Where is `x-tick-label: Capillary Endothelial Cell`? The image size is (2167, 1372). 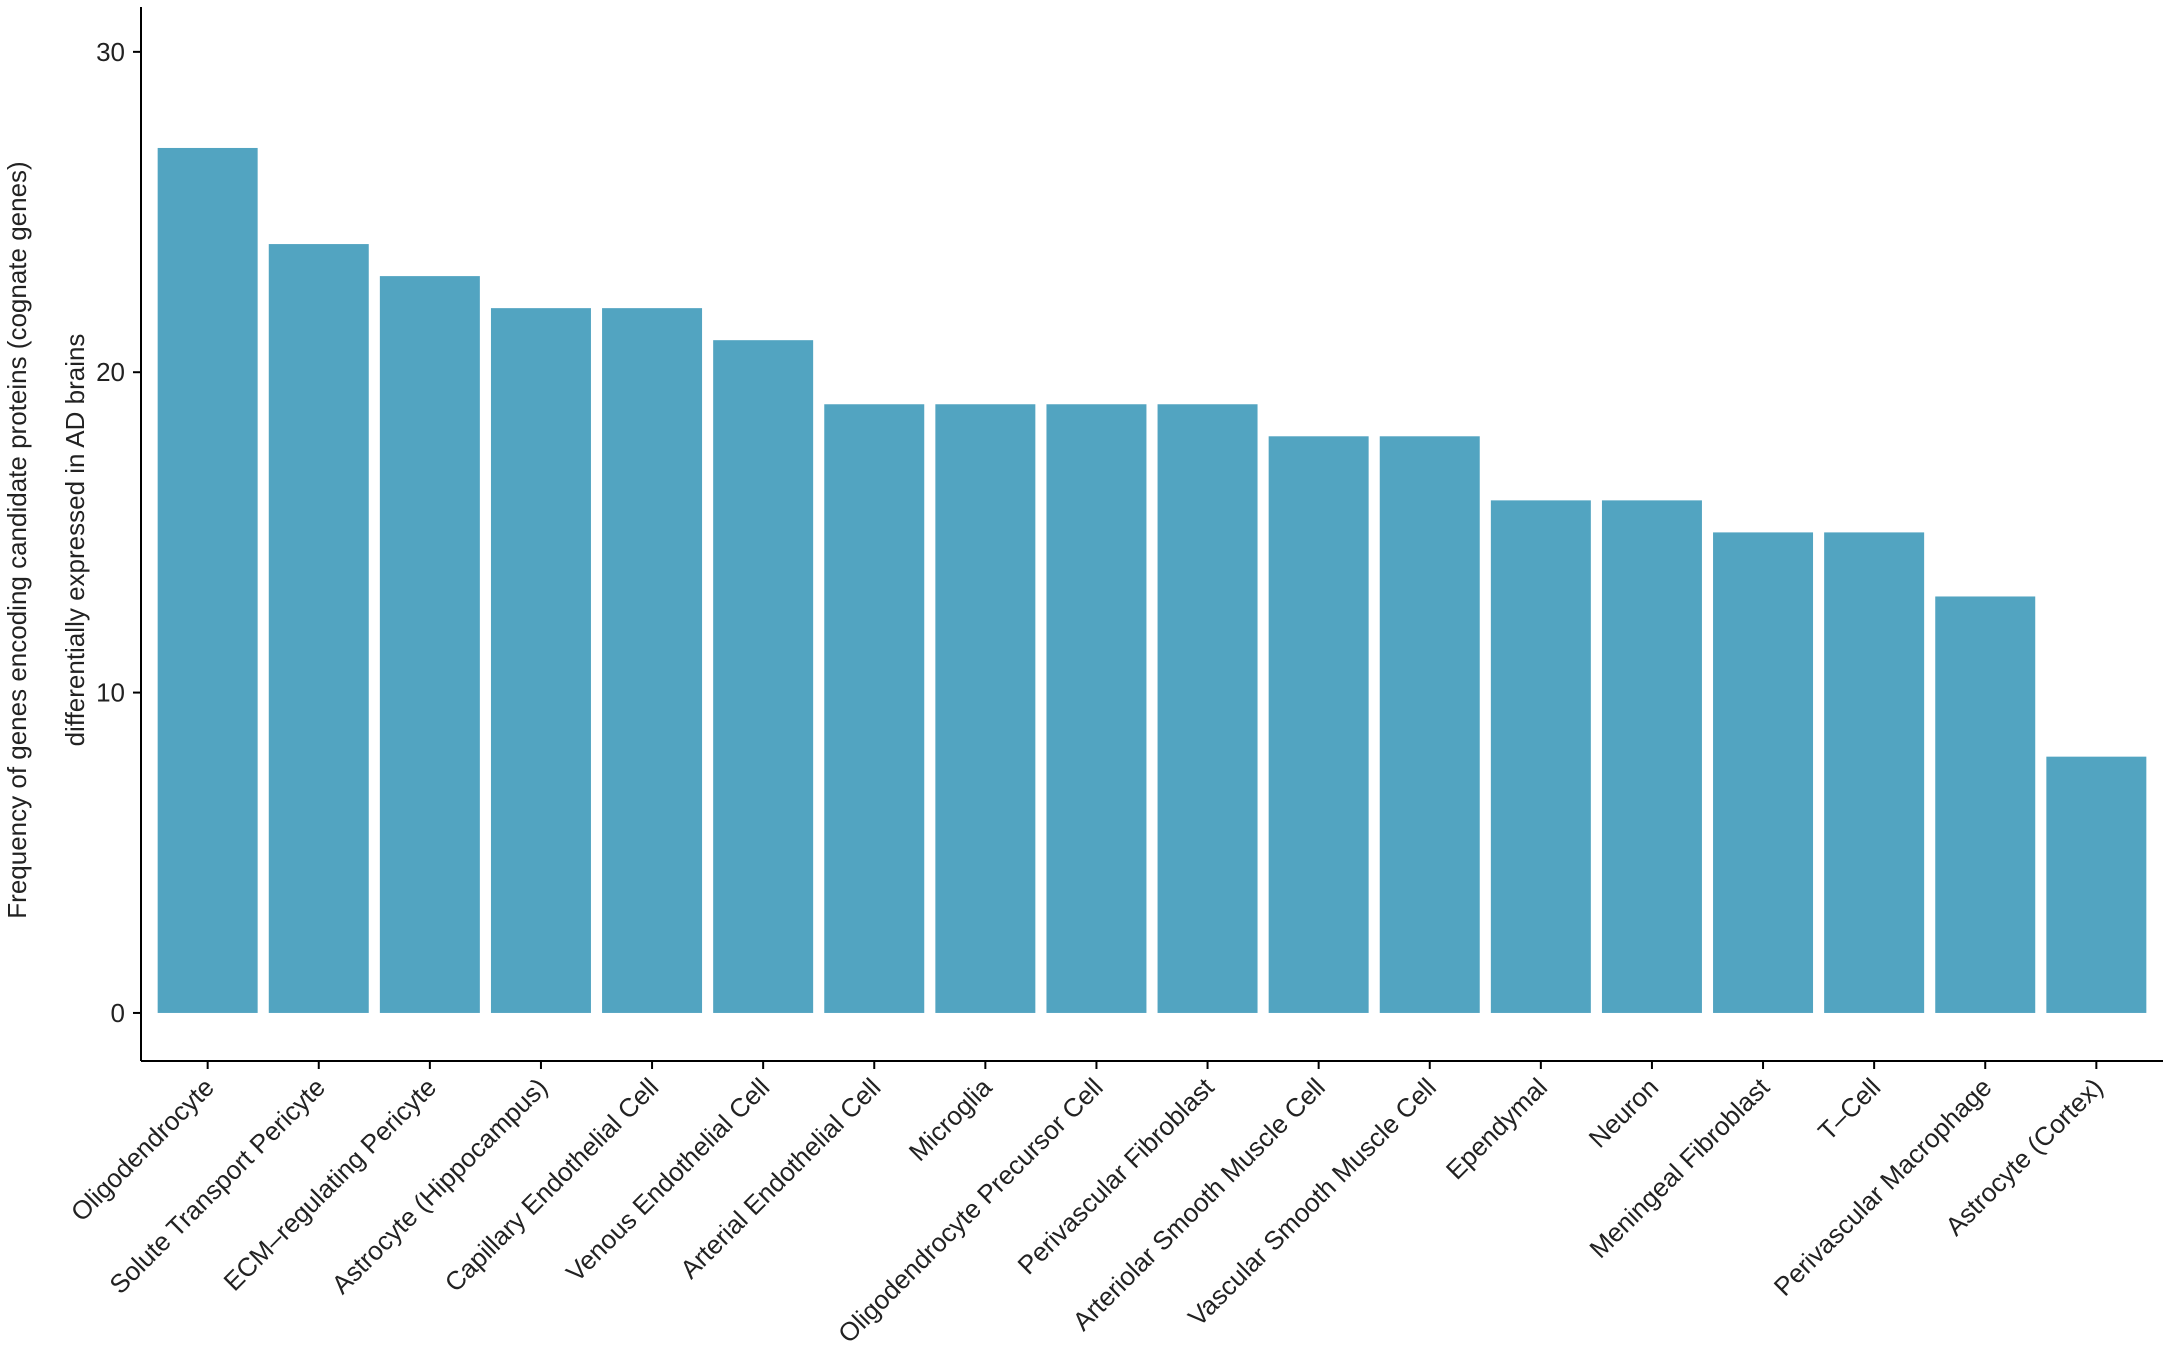 x-tick-label: Capillary Endothelial Cell is located at coordinates (552, 1185).